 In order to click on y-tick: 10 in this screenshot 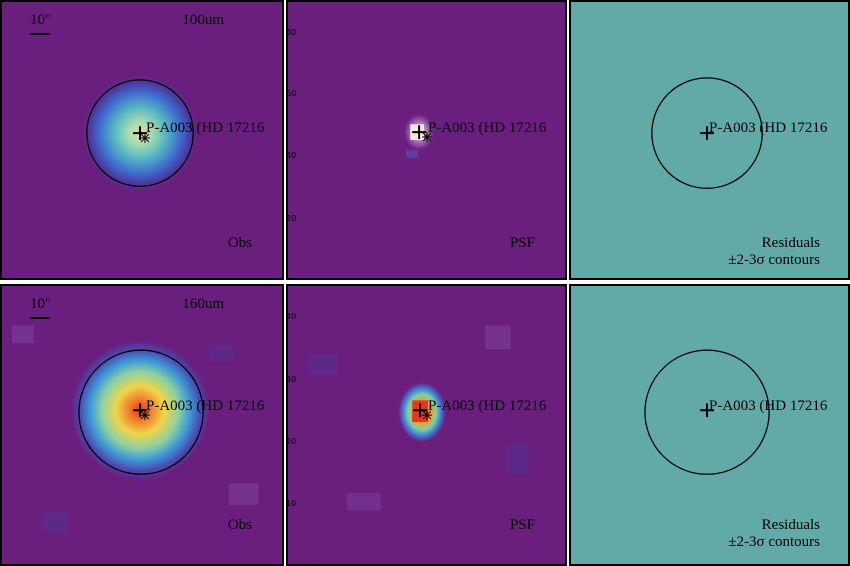, I will do `click(291, 503)`.